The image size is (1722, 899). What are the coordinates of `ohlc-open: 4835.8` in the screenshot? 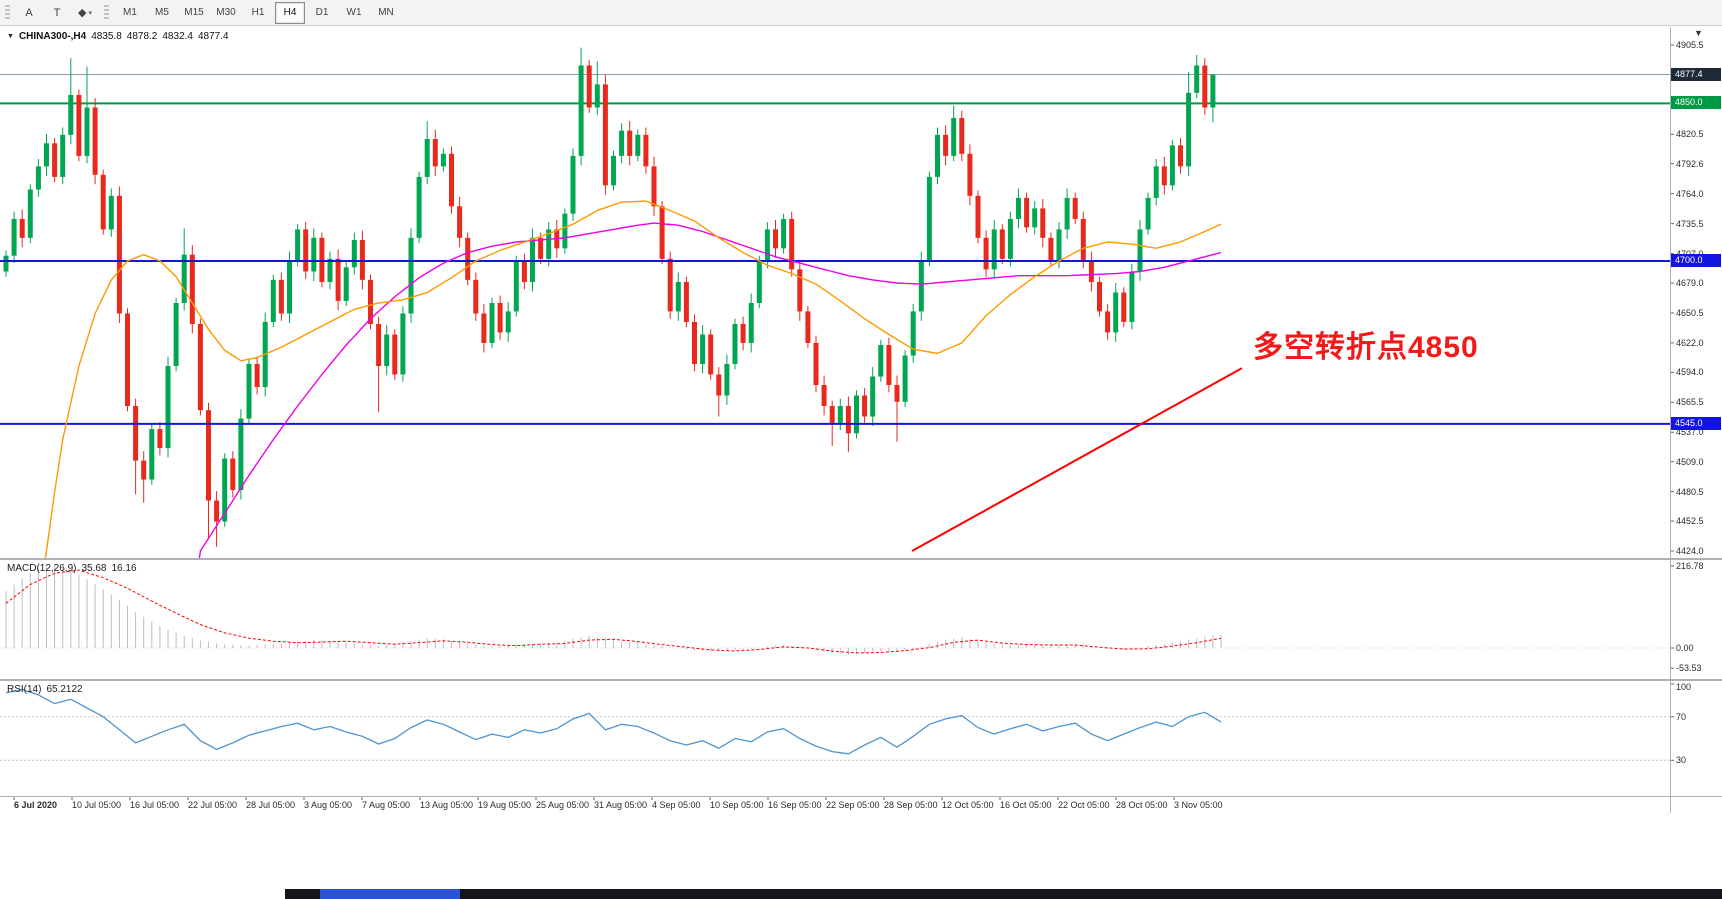 It's located at (106, 36).